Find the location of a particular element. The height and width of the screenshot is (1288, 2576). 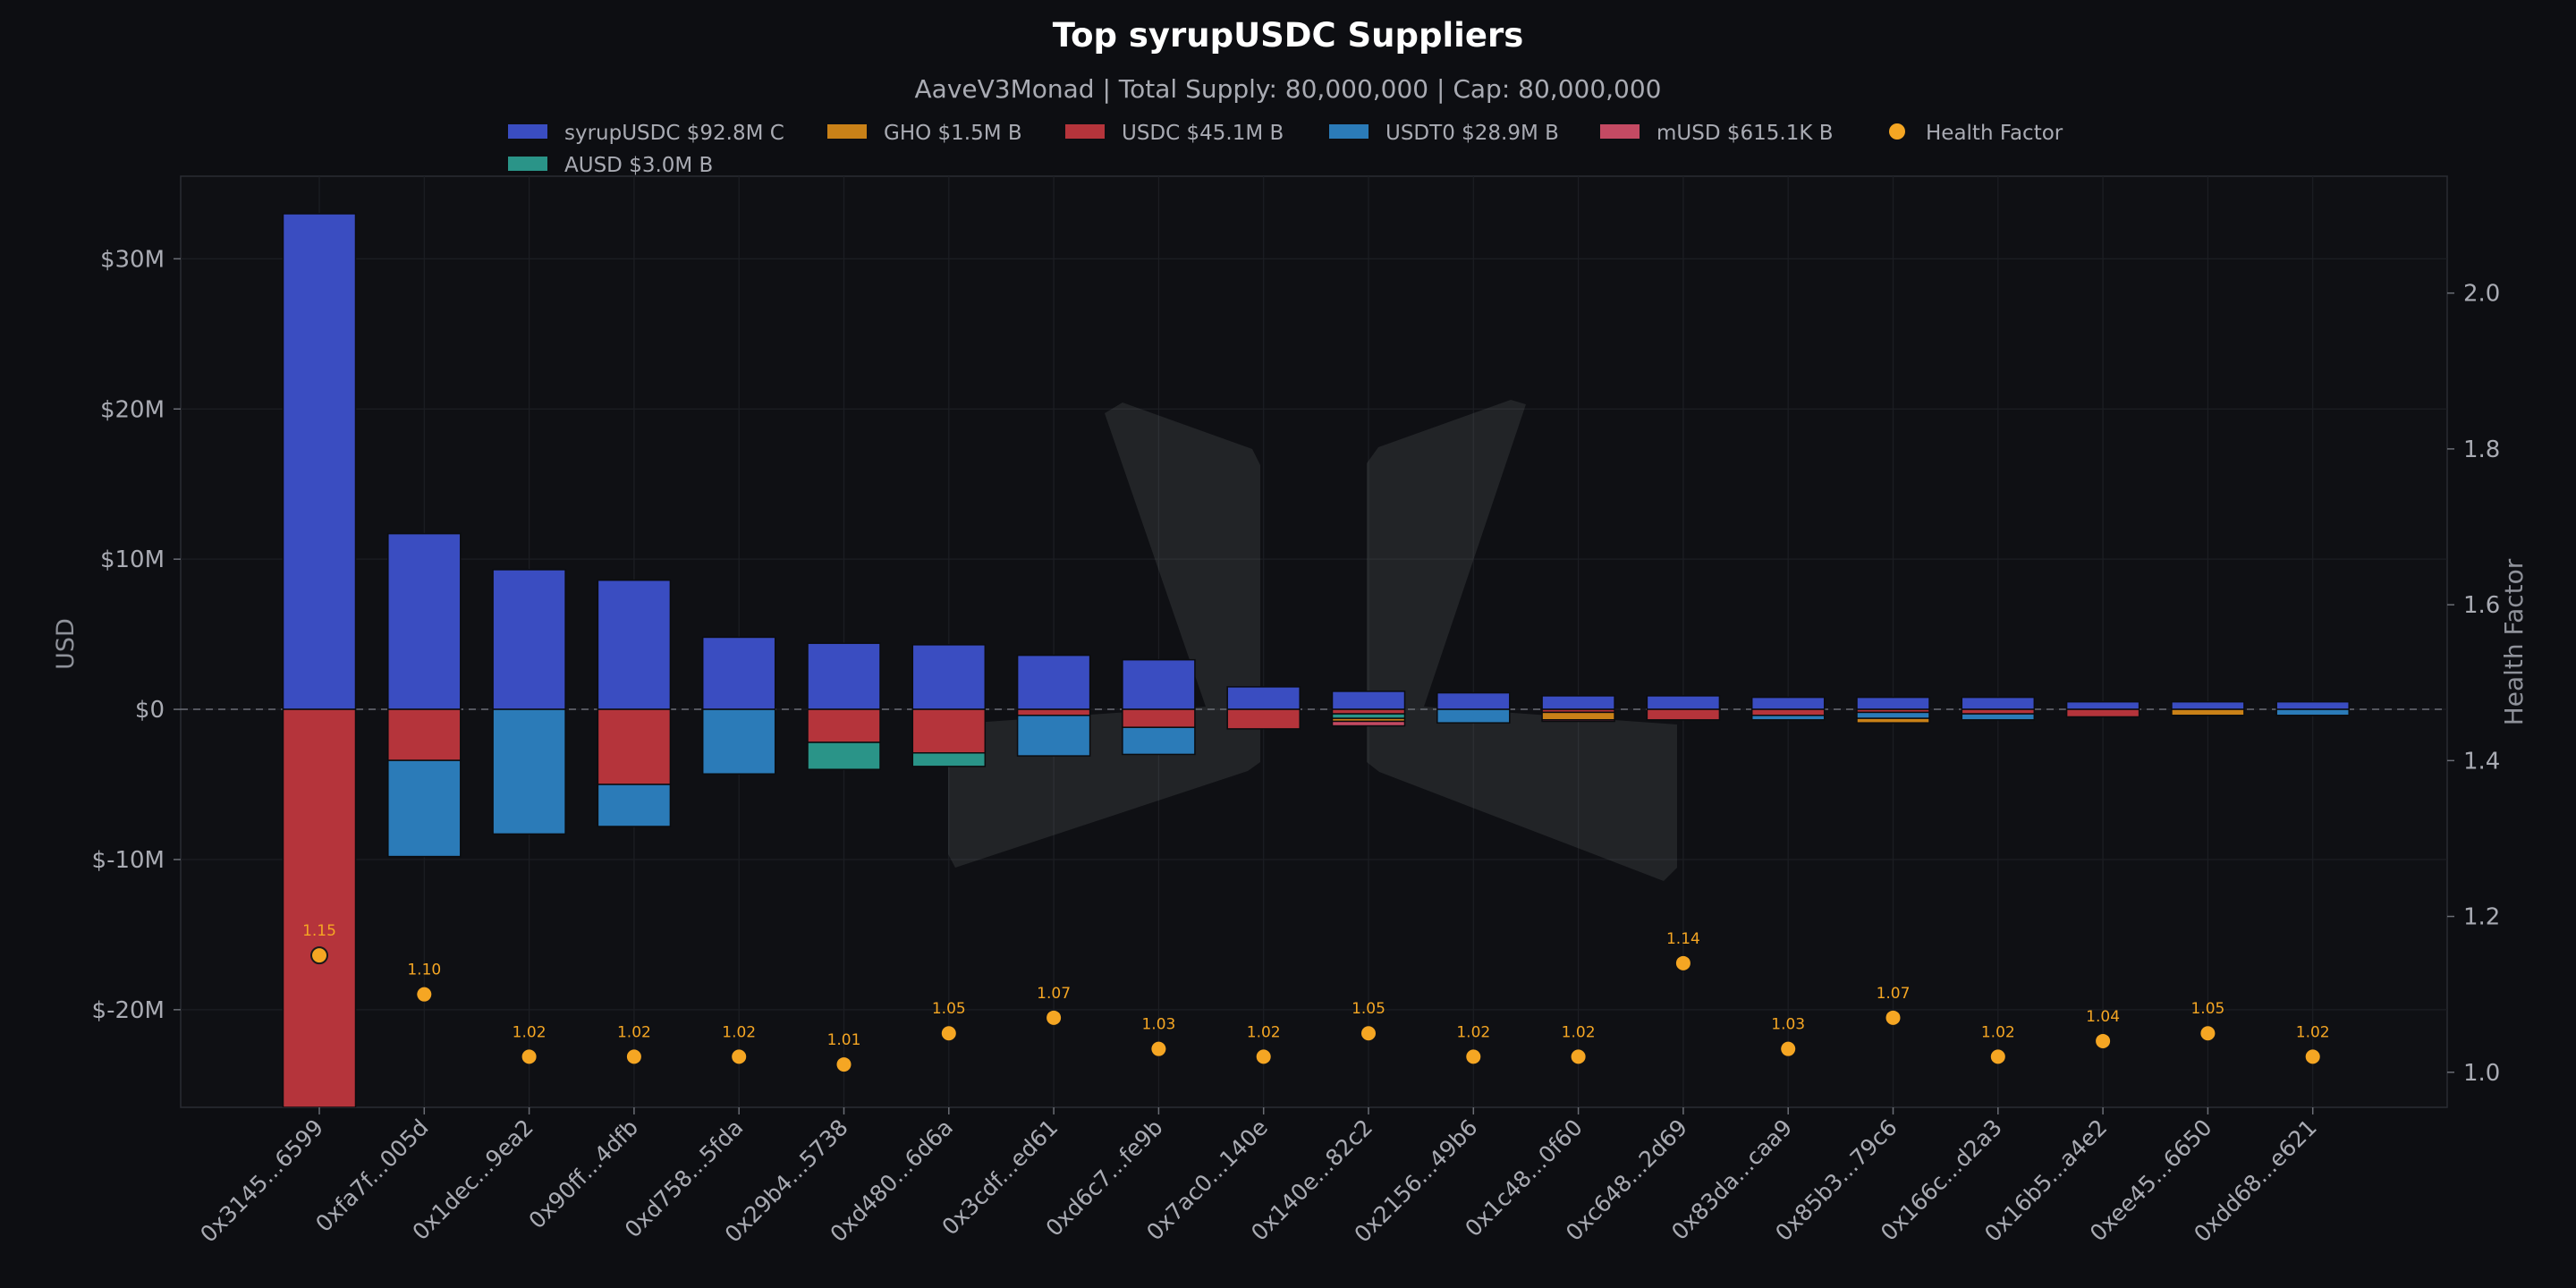

y-tick-label: $30M is located at coordinates (132, 259).